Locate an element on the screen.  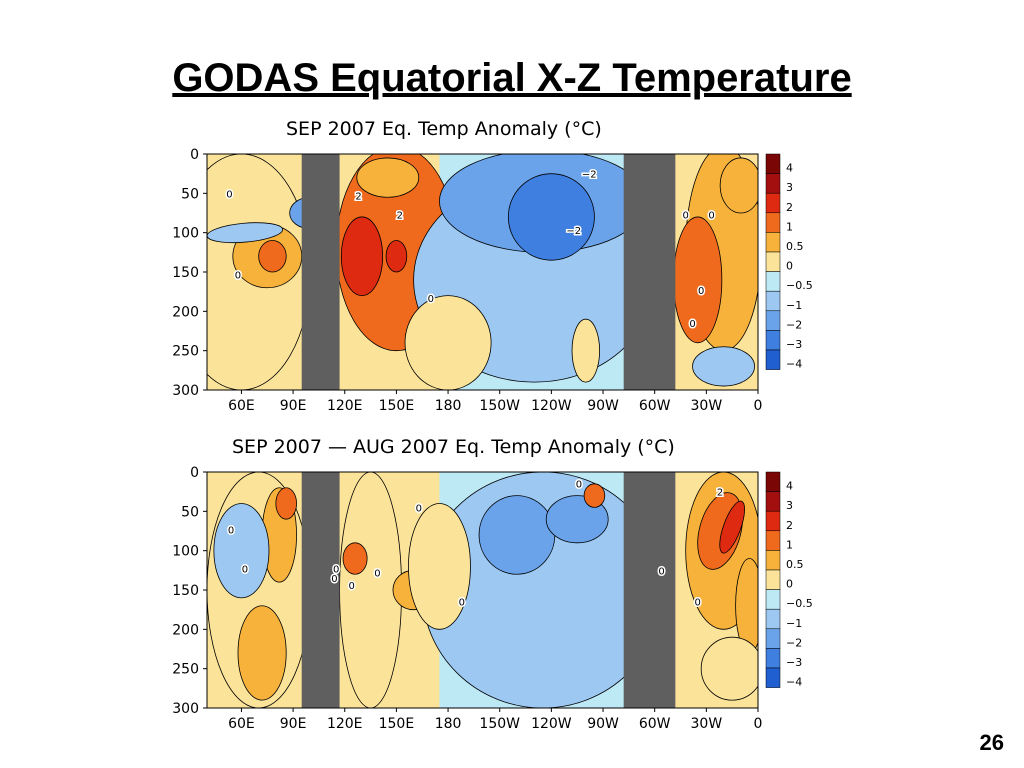
colorbar-label: 4 is located at coordinates (789, 168).